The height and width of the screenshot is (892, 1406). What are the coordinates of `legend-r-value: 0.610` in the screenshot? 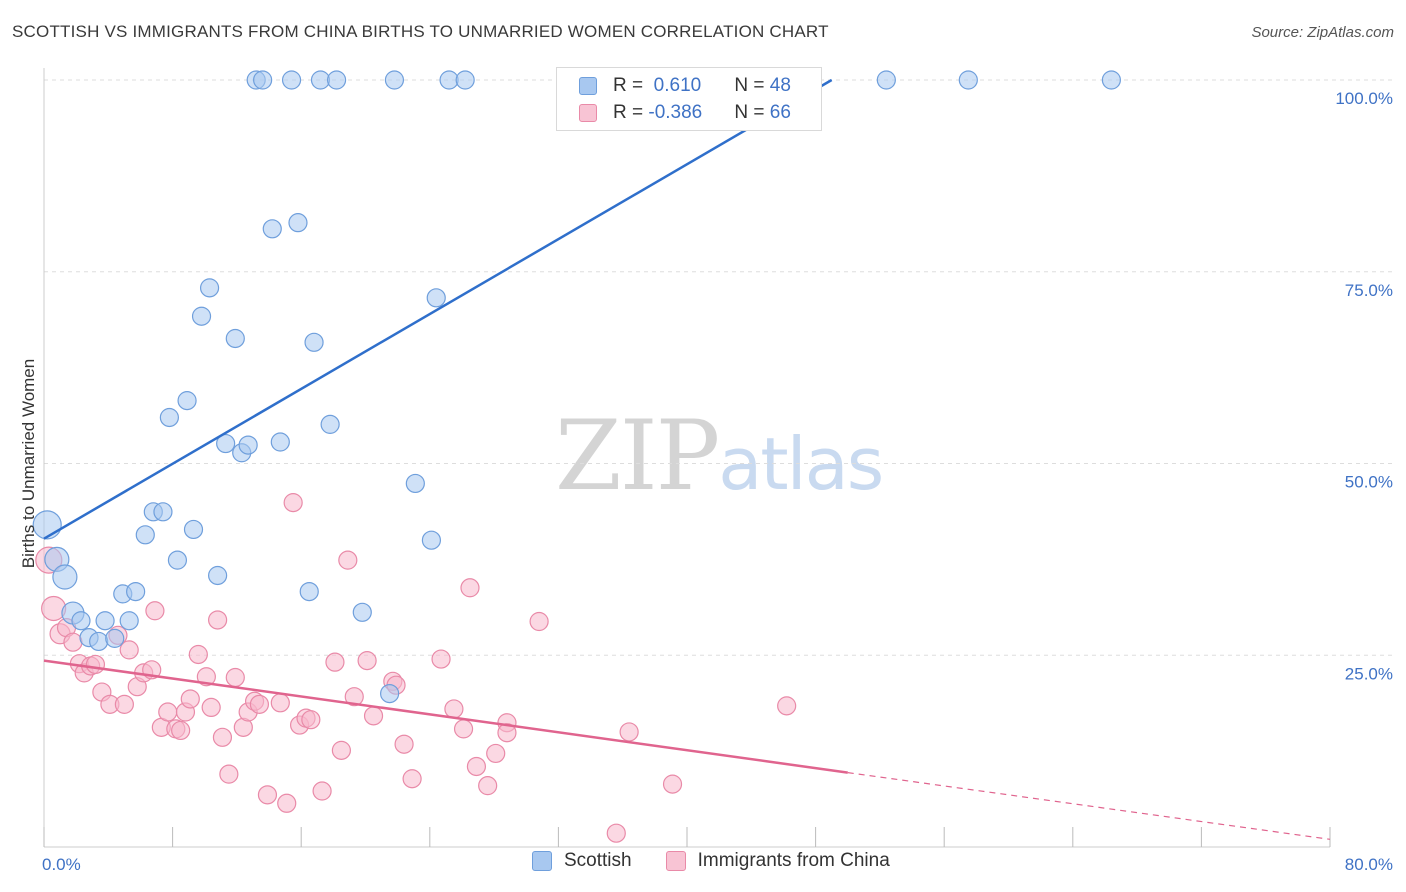 It's located at (675, 85).